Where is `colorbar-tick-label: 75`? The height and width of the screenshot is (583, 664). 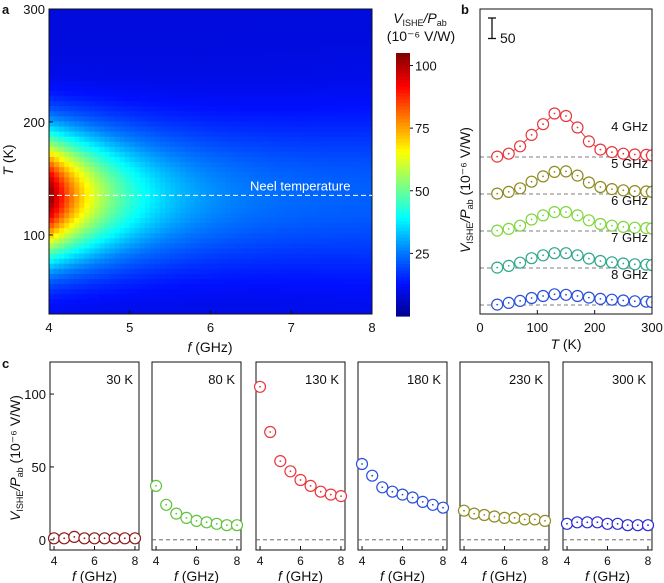 colorbar-tick-label: 75 is located at coordinates (422, 128).